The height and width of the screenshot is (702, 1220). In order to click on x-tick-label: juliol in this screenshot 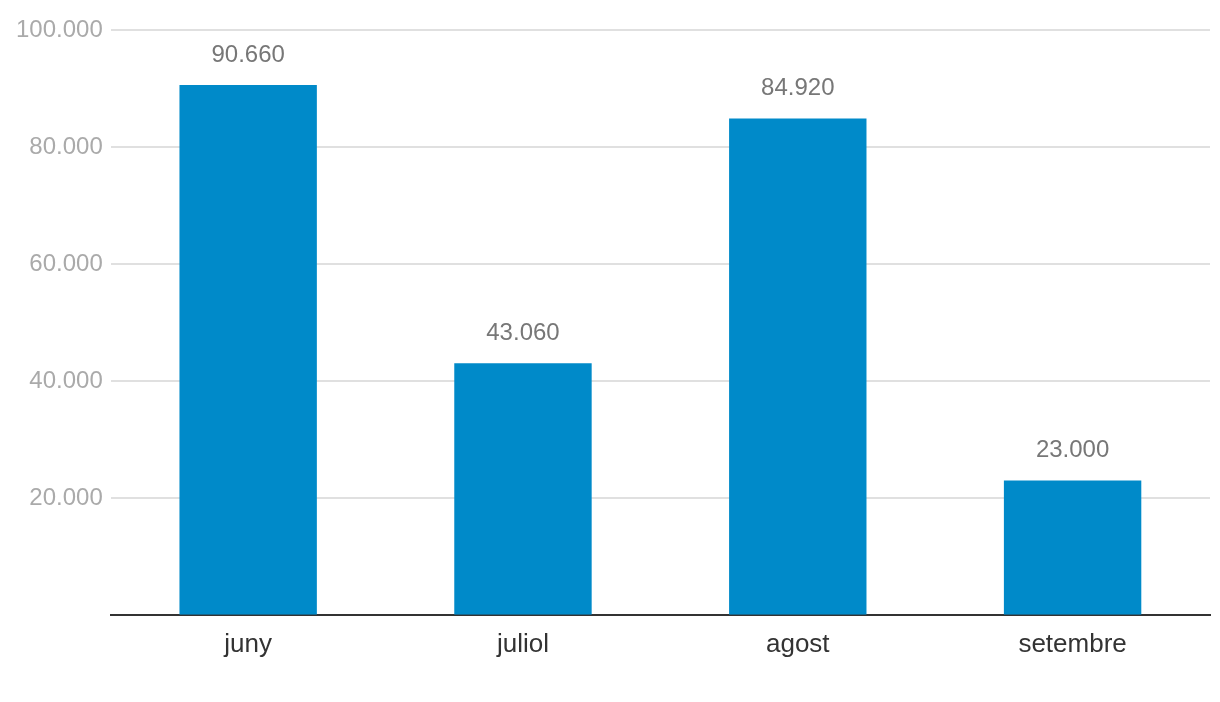, I will do `click(522, 642)`.